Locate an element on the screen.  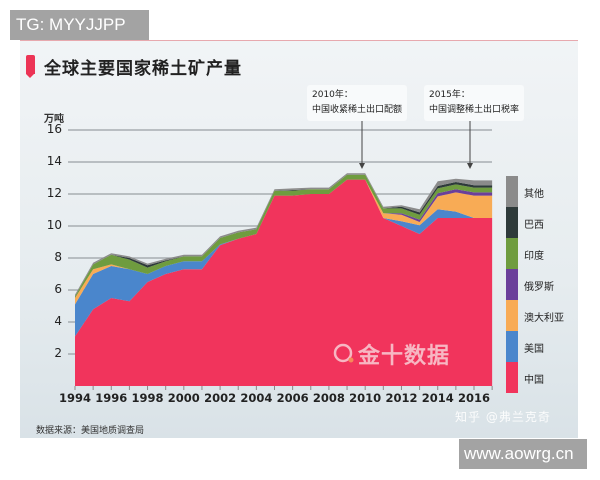
legend-label: 俄罗斯 is located at coordinates (539, 287).